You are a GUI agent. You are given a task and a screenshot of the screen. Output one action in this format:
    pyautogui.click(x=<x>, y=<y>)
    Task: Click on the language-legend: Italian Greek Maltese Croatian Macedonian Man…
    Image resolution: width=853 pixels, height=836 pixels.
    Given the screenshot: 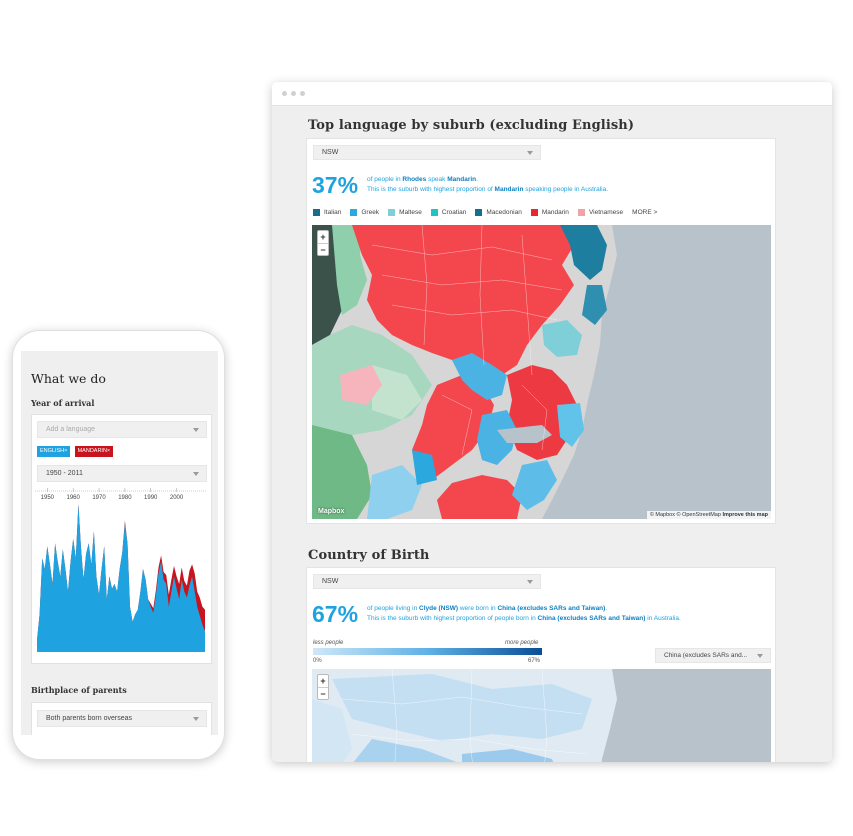 What is the action you would take?
    pyautogui.click(x=485, y=212)
    